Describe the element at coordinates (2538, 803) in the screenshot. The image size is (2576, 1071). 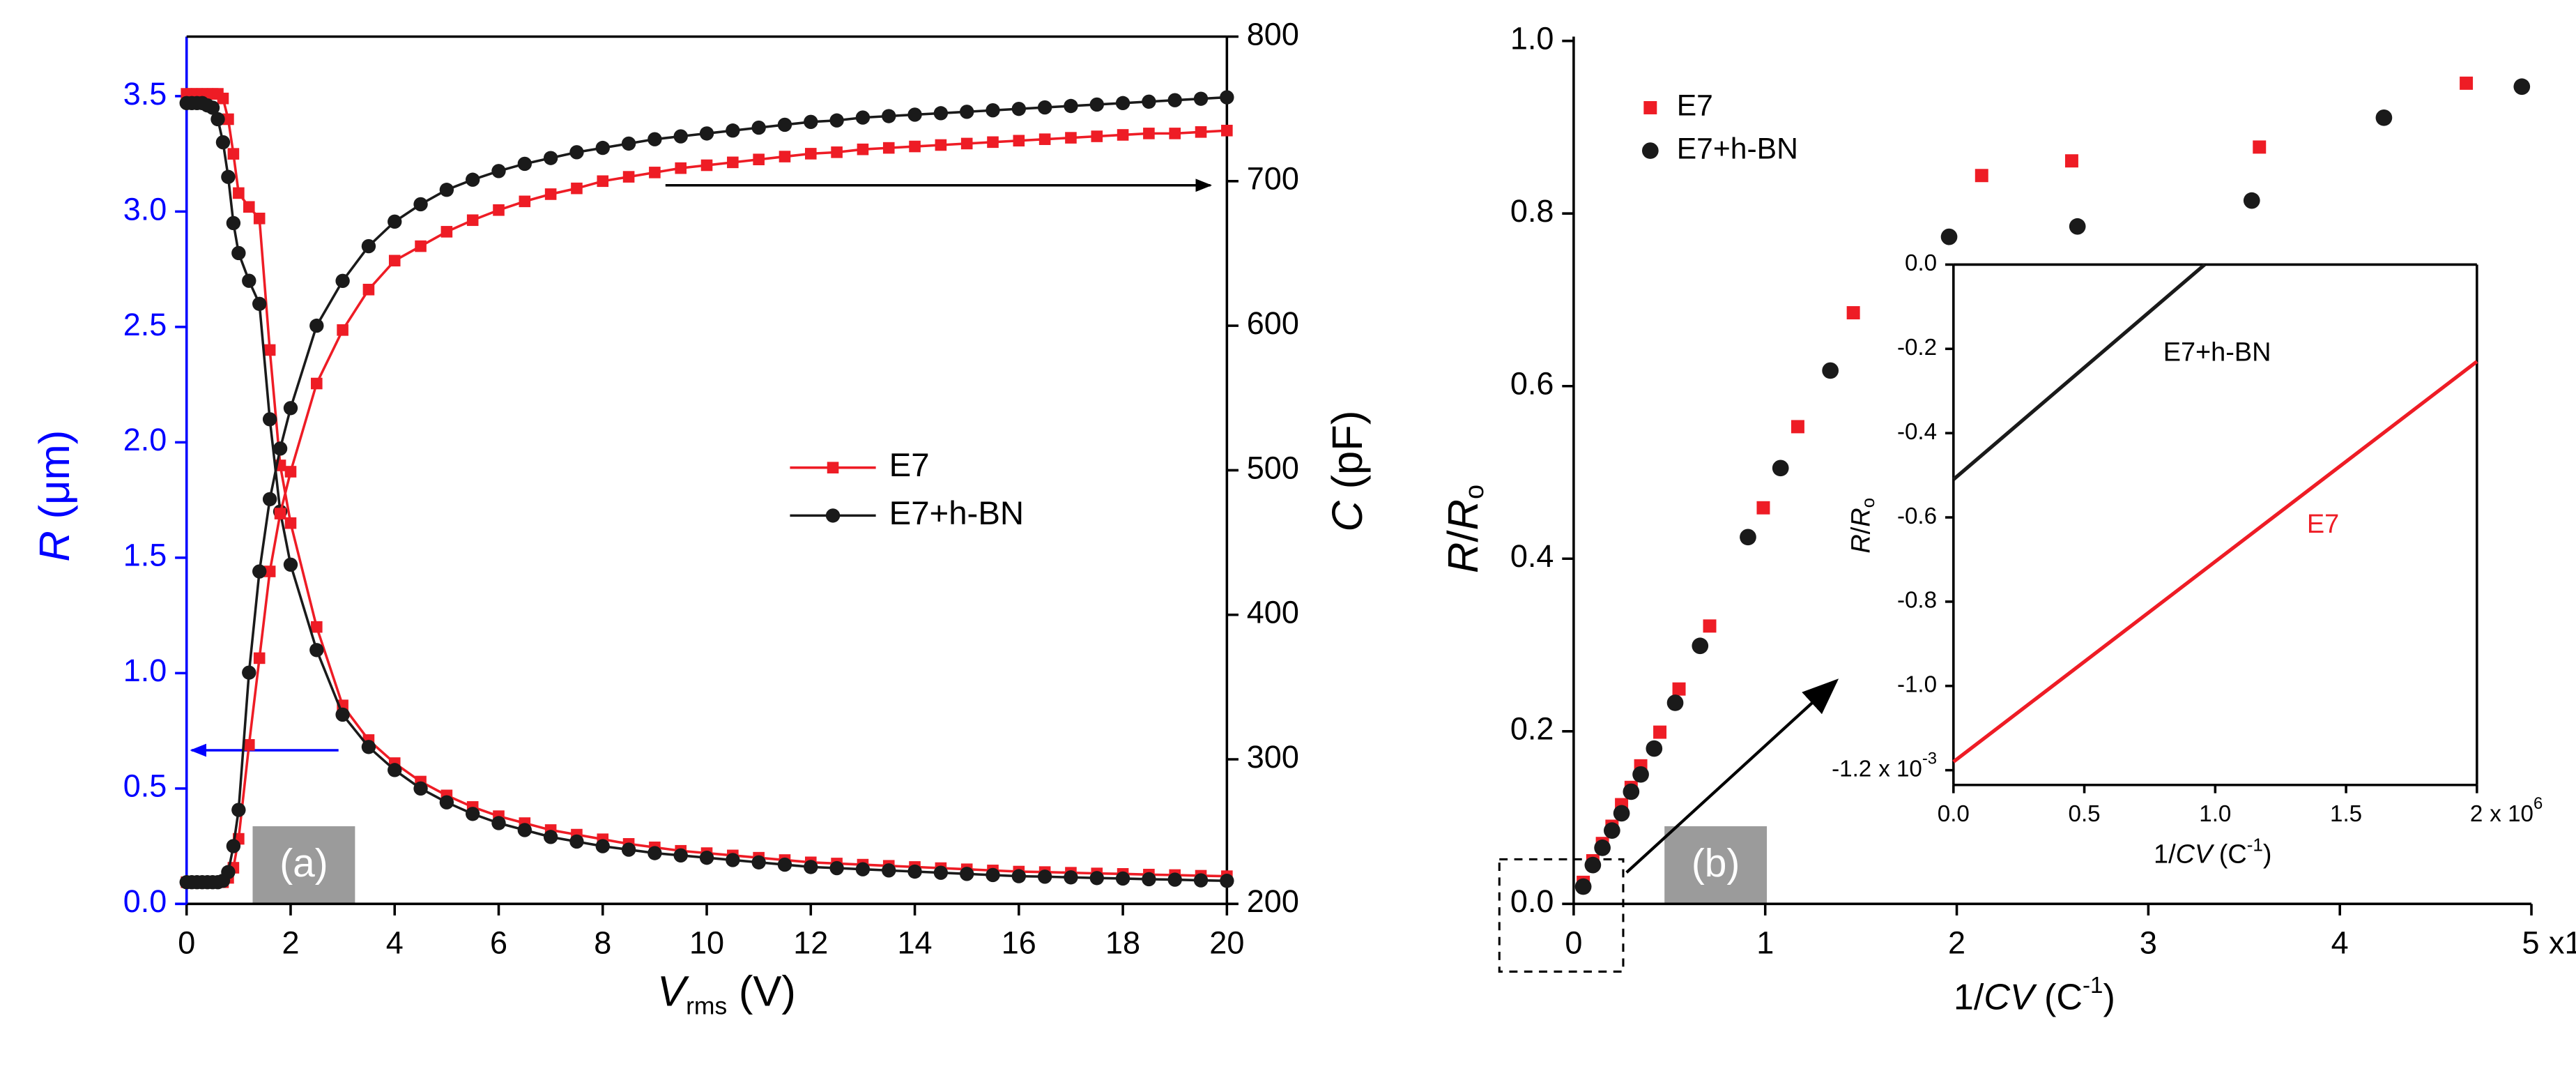
I see `x-exponent: 6` at that location.